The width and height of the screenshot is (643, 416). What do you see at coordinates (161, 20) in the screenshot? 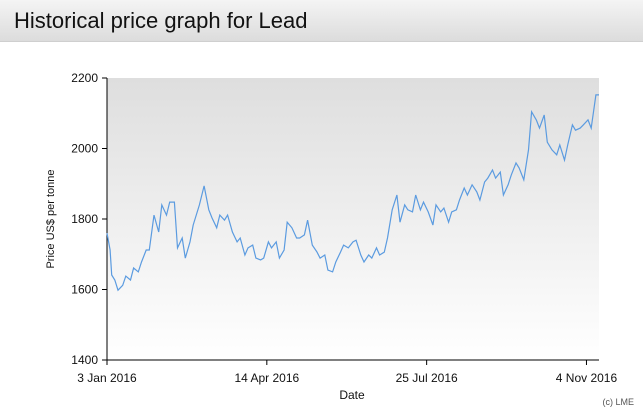
I see `page-title: Historical price graph for Lead` at bounding box center [161, 20].